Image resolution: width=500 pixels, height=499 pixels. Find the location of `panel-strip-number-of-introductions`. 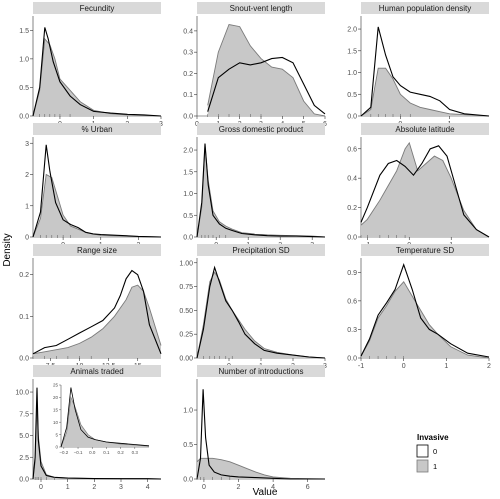

panel-strip-number-of-introductions is located at coordinates (261, 371).